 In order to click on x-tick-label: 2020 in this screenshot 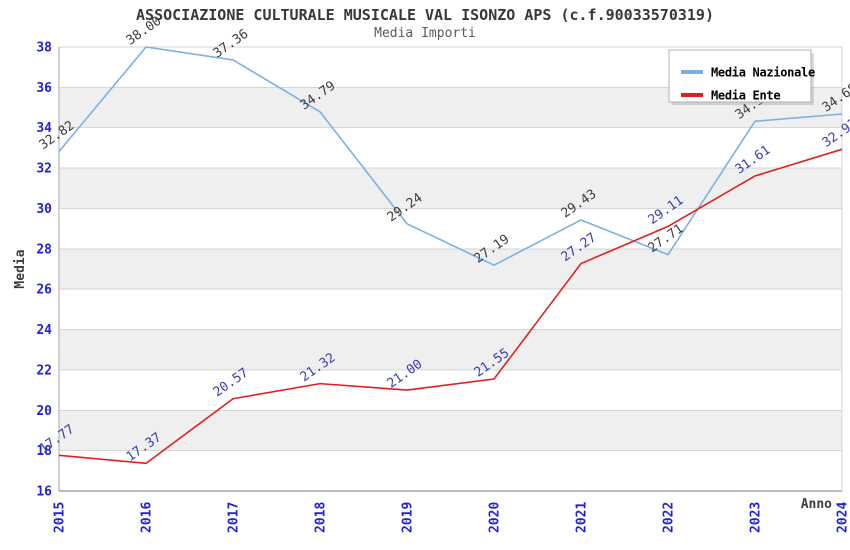, I will do `click(495, 517)`.